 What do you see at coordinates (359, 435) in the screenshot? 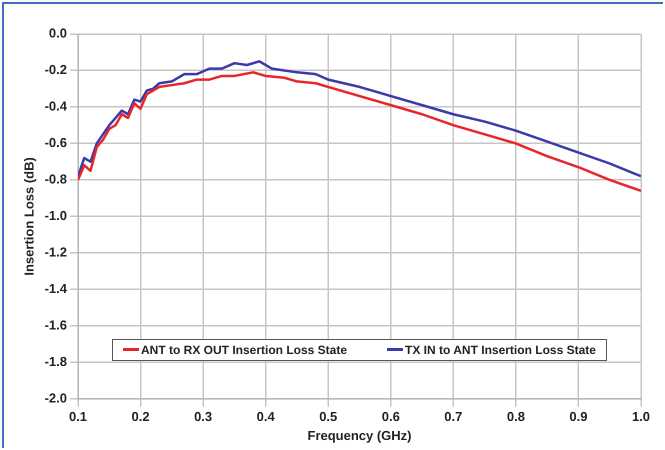
I see `x-axis-title: Frequency (GHz)` at bounding box center [359, 435].